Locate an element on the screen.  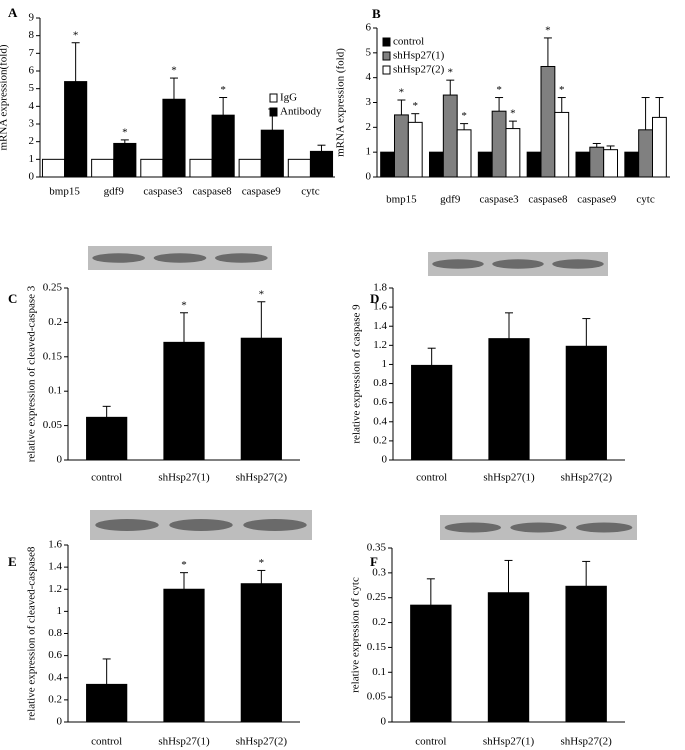
y-tick-label: 0.8 is located at coordinates (380, 383).